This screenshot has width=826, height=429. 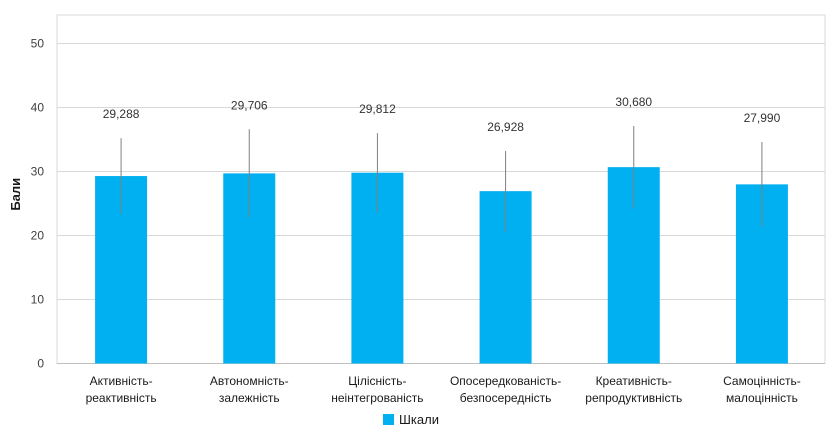 I want to click on data-label: 30,680, so click(x=633, y=102).